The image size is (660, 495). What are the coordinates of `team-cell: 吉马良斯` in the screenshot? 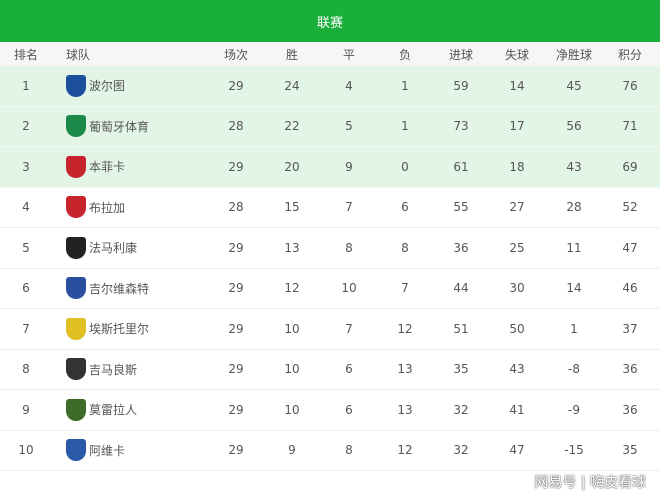 It's located at (101, 370).